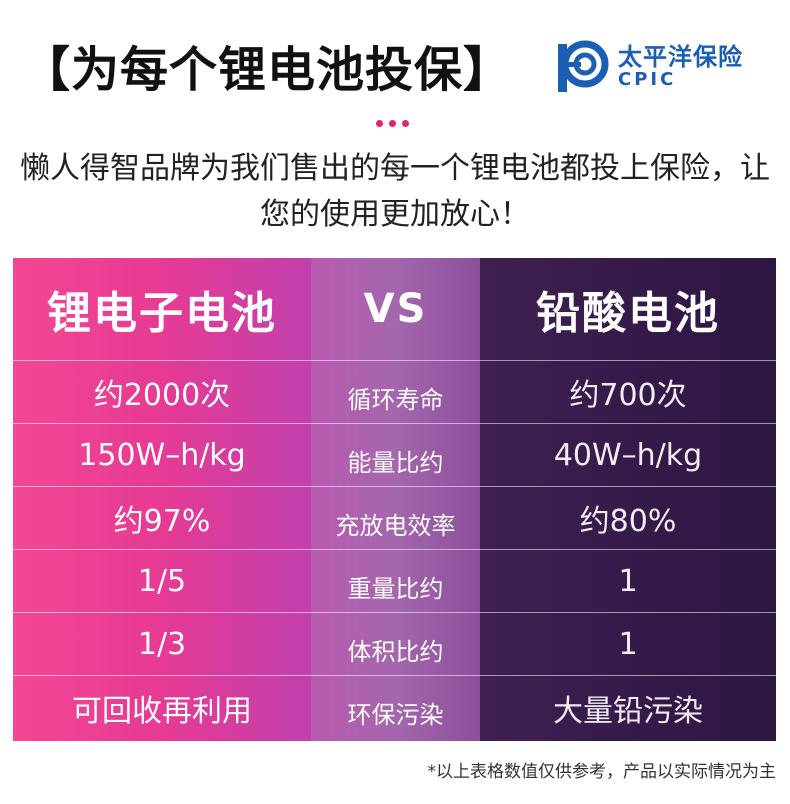 The image size is (790, 804). Describe the element at coordinates (628, 518) in the screenshot. I see `lead-acid-cell: 约80%` at that location.